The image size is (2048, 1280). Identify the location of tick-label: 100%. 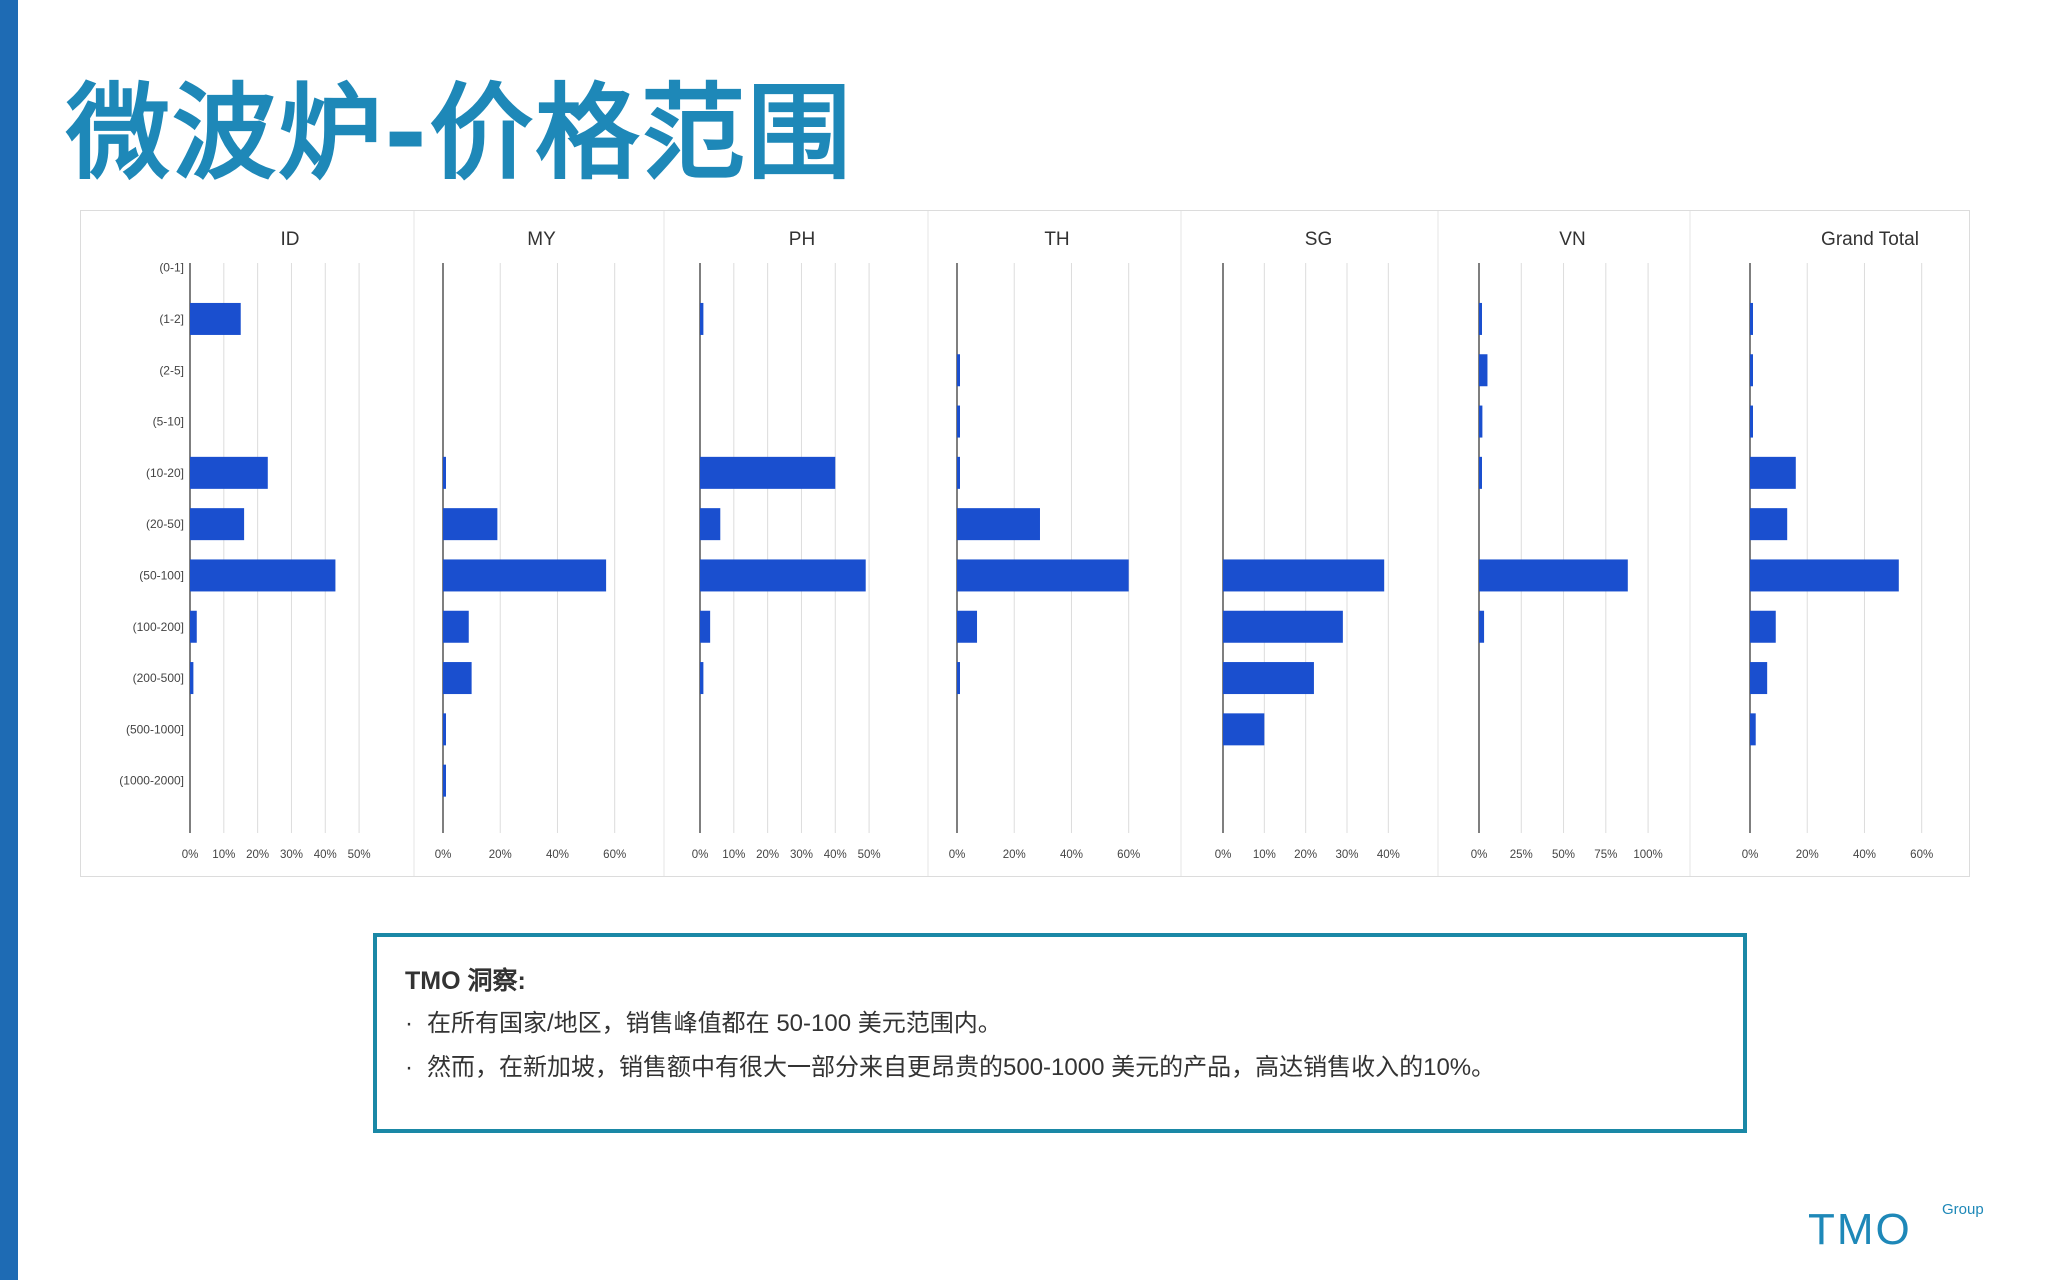
(1647, 855).